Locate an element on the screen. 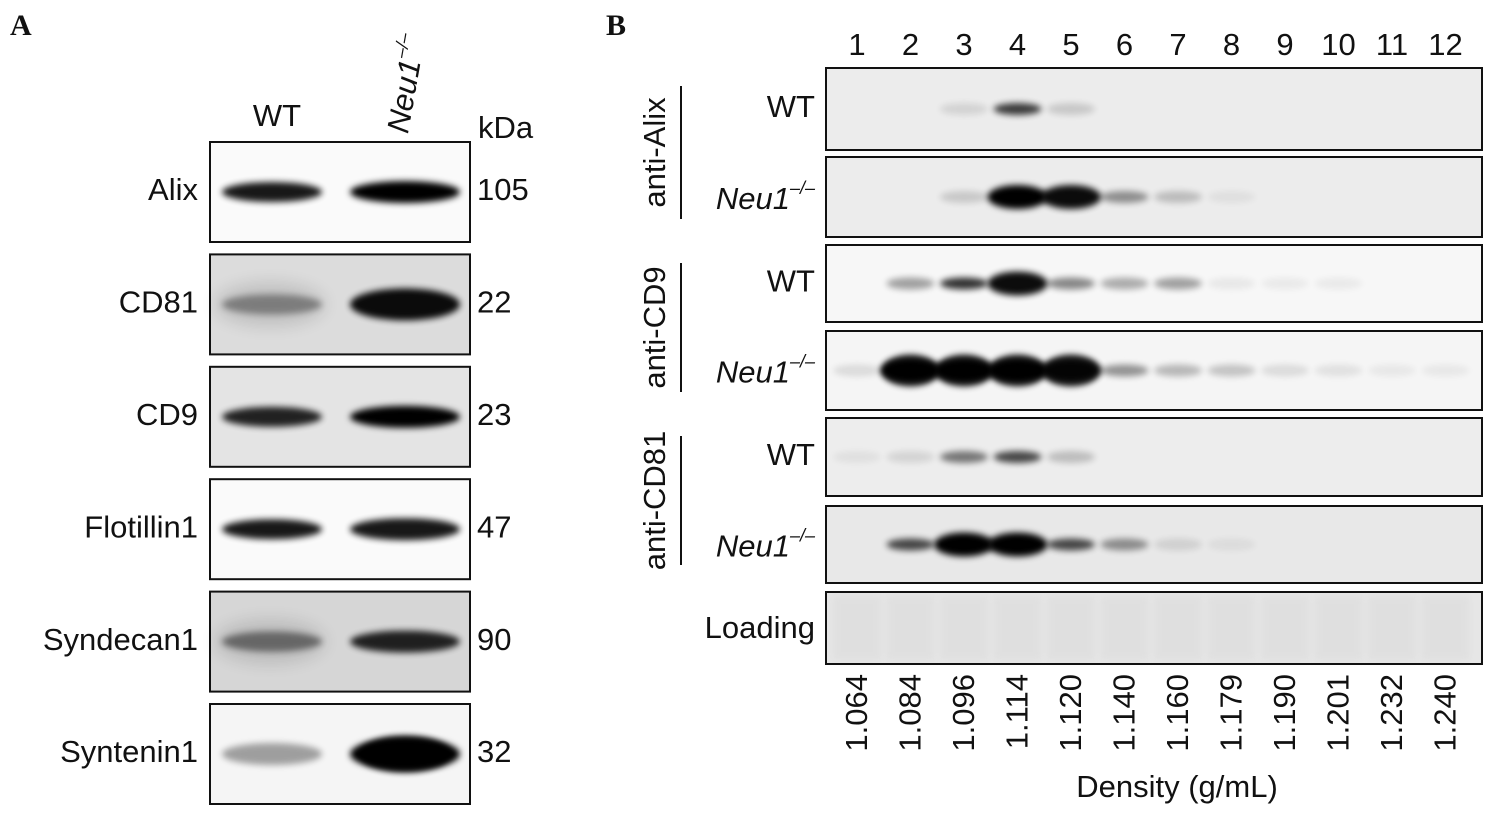 This screenshot has width=1495, height=819. panel-label: B is located at coordinates (616, 25).